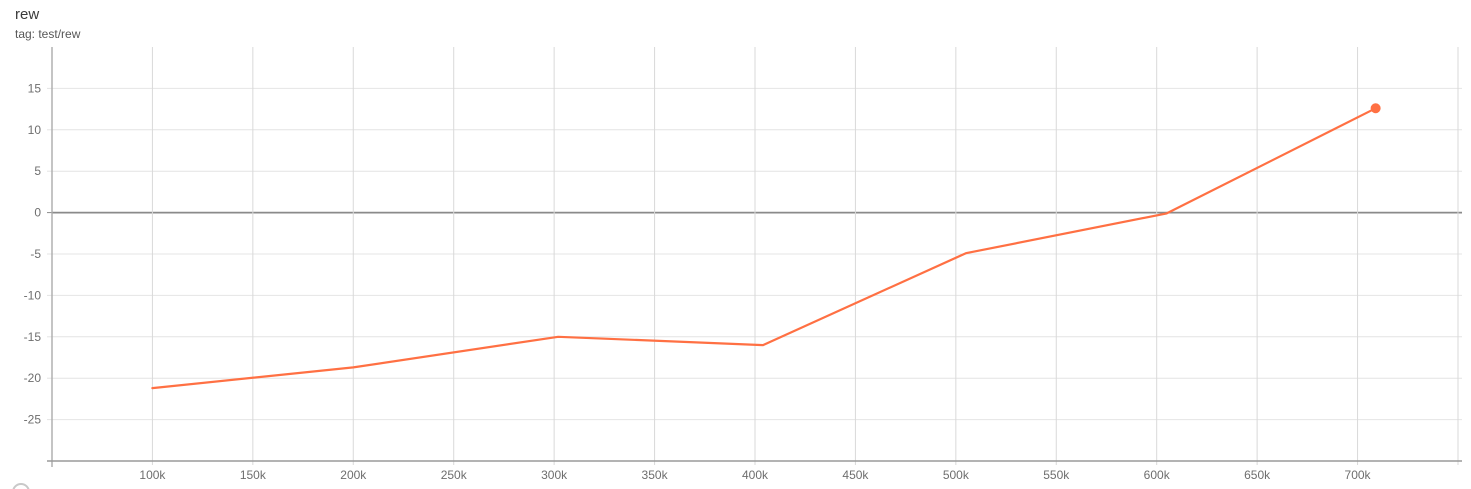 This screenshot has height=489, width=1471. I want to click on y-tick-label: 0, so click(37, 213).